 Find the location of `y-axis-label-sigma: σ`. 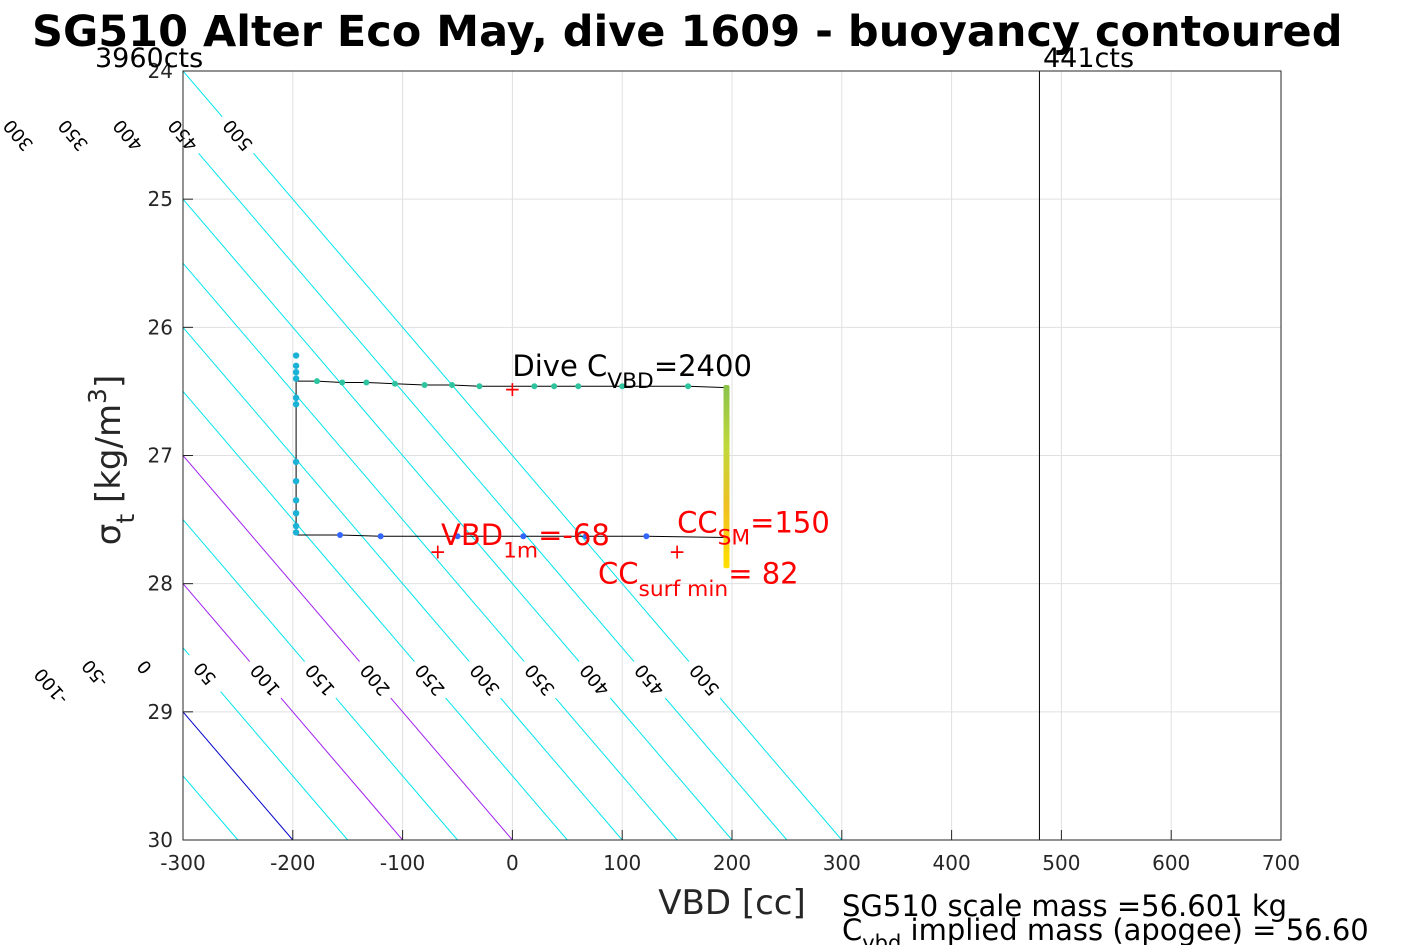

y-axis-label-sigma: σ is located at coordinates (109, 535).